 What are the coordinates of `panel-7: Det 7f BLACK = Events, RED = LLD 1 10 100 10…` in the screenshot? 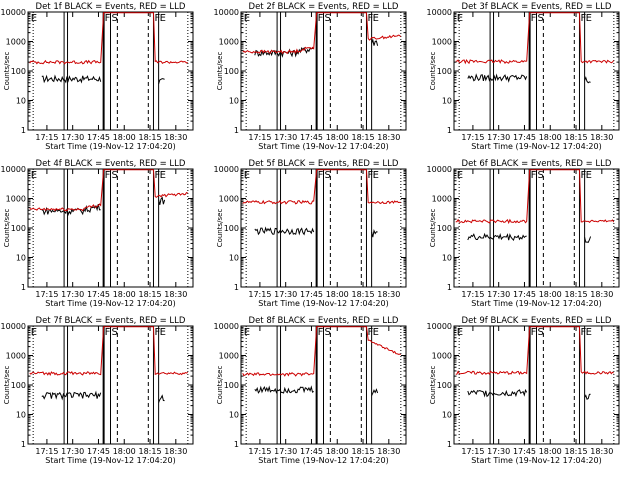 It's located at (97, 390).